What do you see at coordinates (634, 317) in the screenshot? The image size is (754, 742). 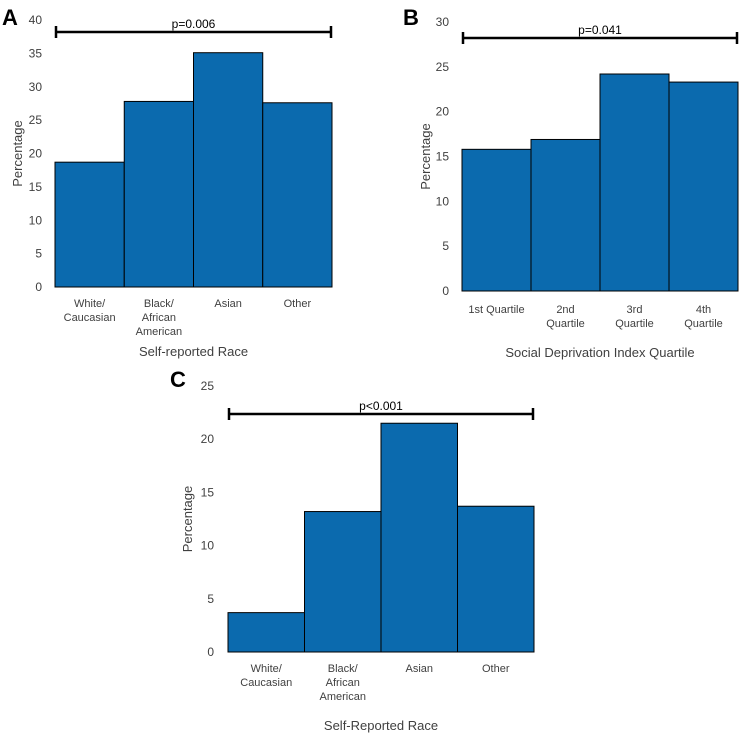 I see `x-category-label: 3rd Quartile` at bounding box center [634, 317].